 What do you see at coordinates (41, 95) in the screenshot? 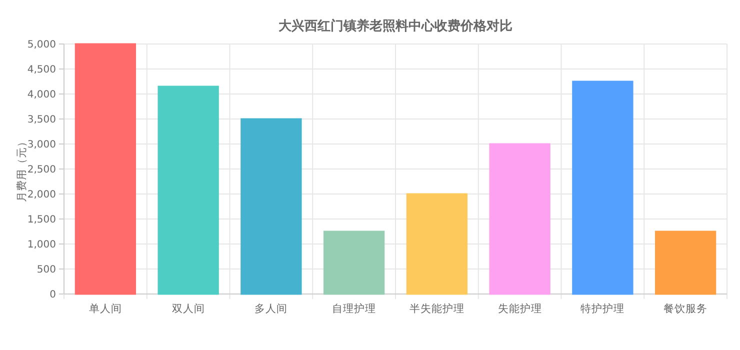
I see `y-tick-label: 4,000` at bounding box center [41, 95].